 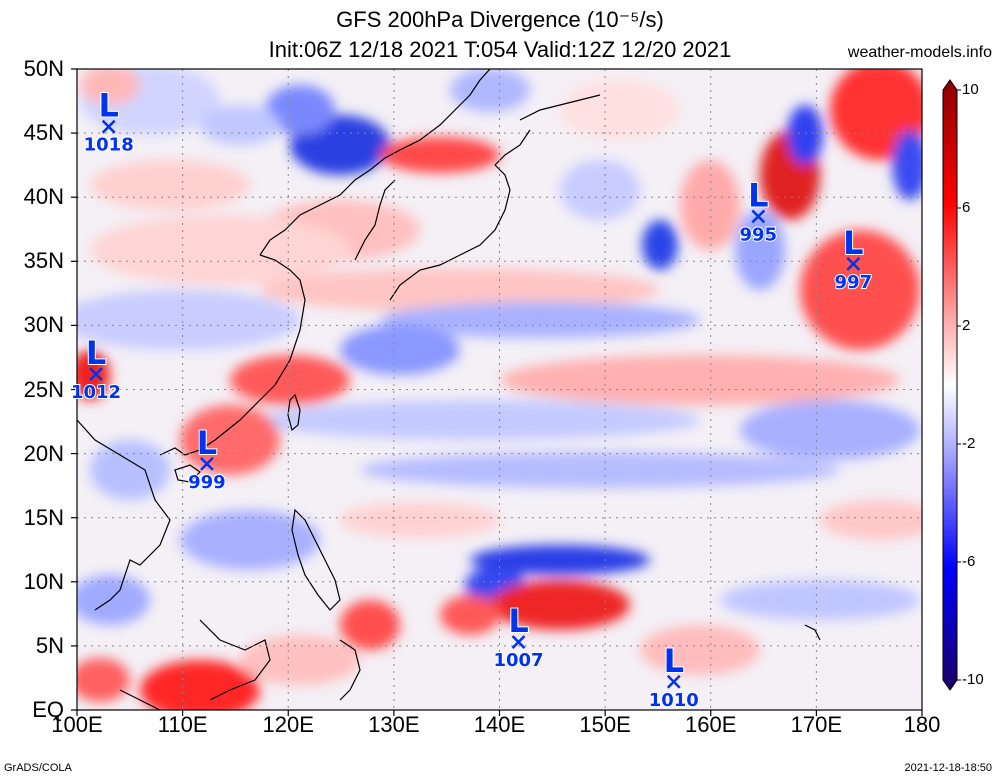 I want to click on lon-tick-label: 130E, so click(x=394, y=724).